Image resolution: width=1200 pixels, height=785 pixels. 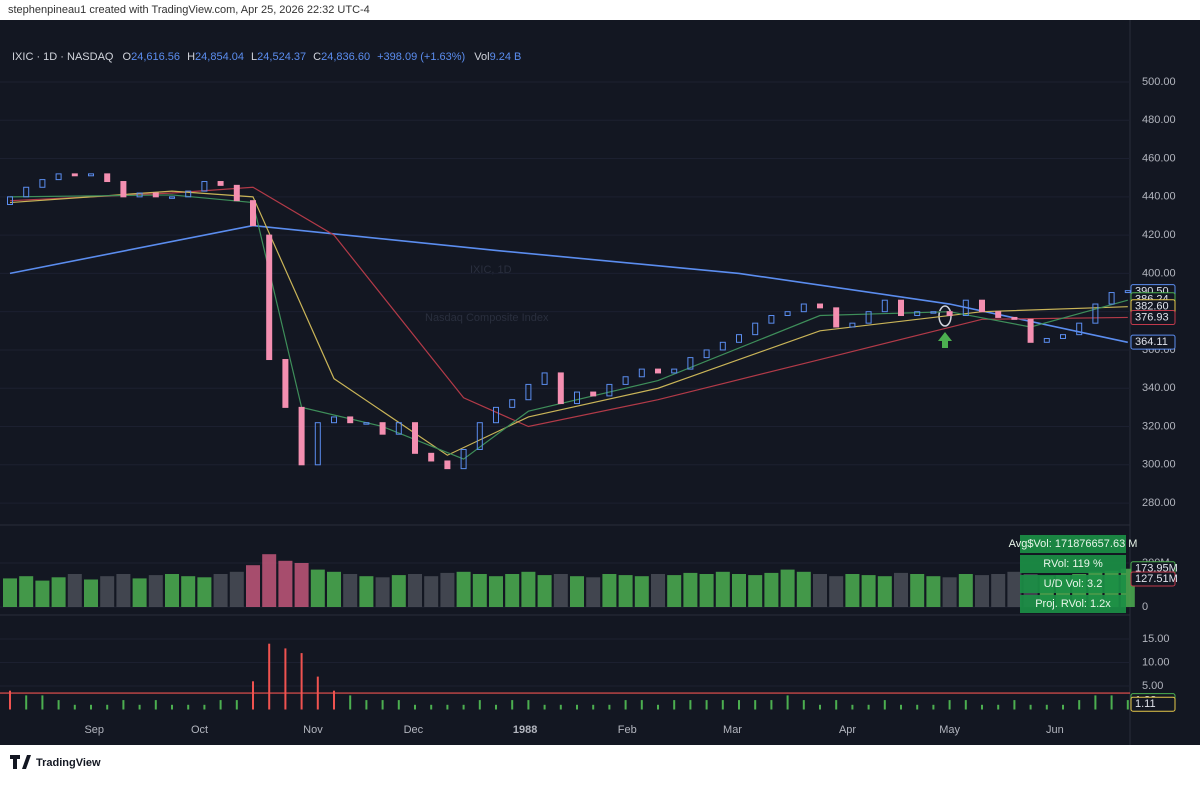 What do you see at coordinates (1159, 388) in the screenshot?
I see `y-tick-label: 340.00` at bounding box center [1159, 388].